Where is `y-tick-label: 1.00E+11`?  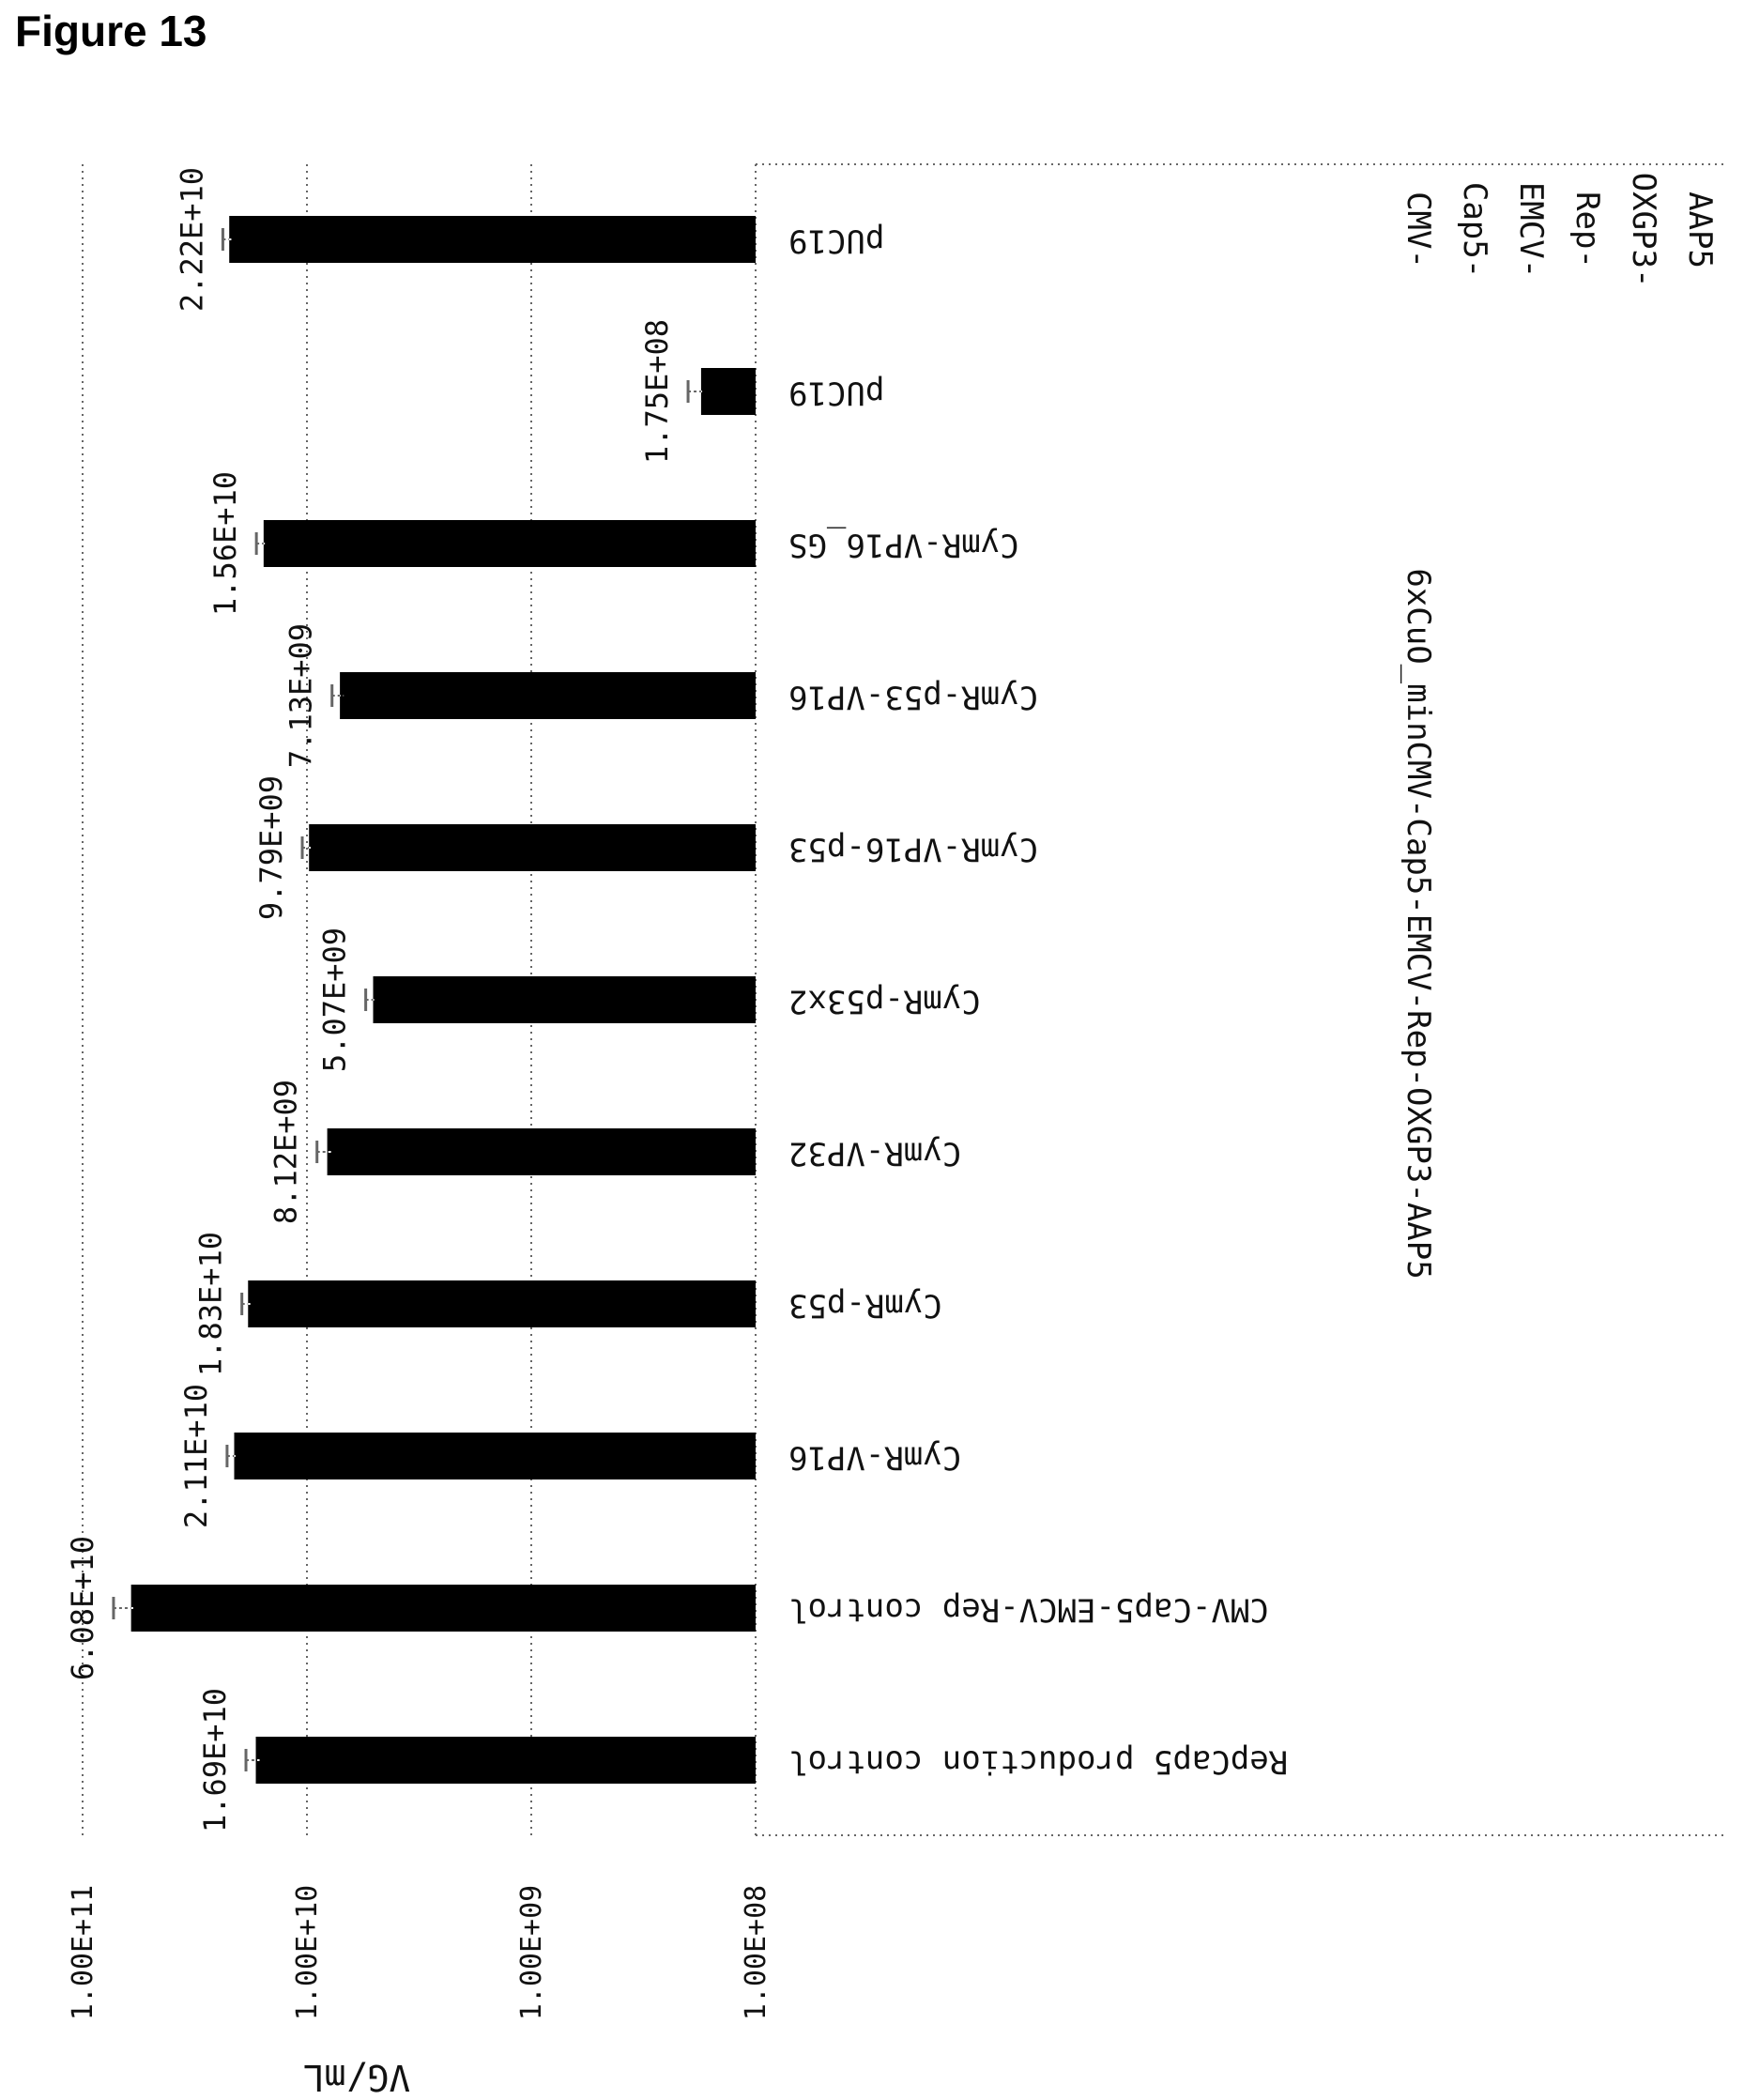 y-tick-label: 1.00E+11 is located at coordinates (83, 1953).